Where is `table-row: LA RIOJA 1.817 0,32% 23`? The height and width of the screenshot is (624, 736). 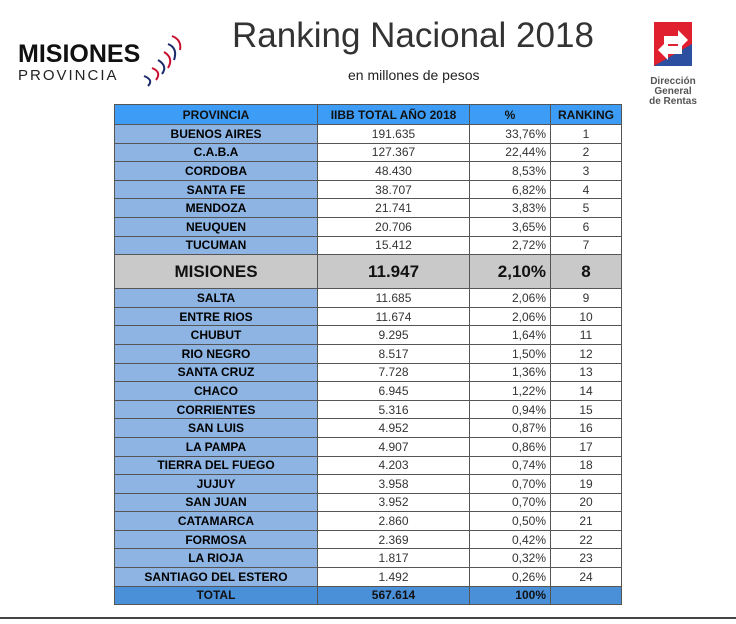 table-row: LA RIOJA 1.817 0,32% 23 is located at coordinates (368, 558).